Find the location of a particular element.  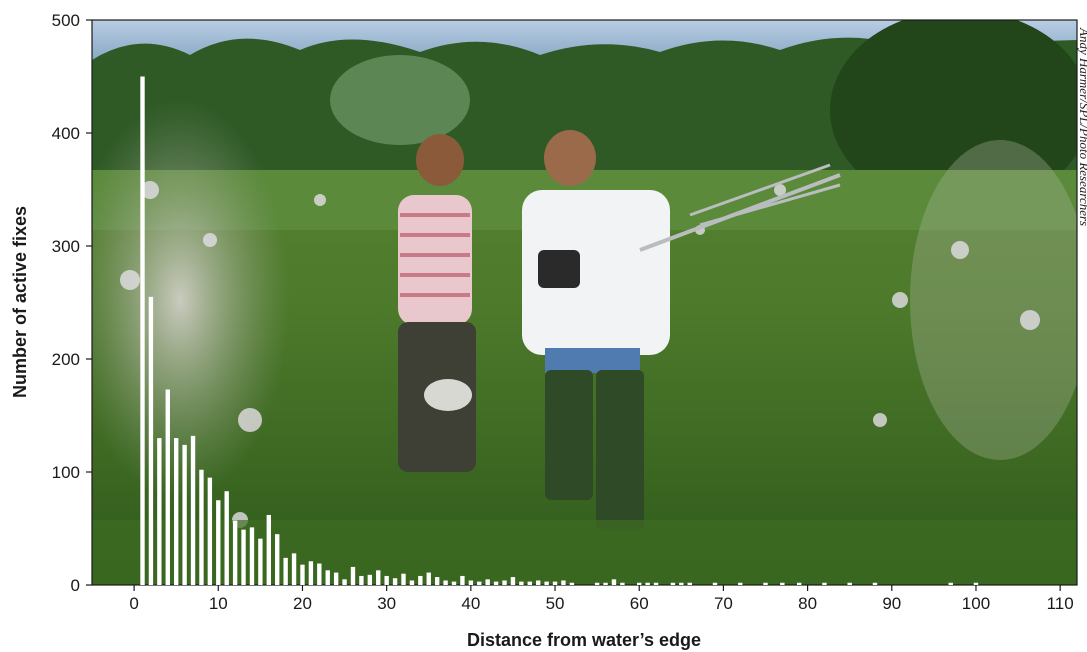

y-tick-label: 500 is located at coordinates (66, 20).